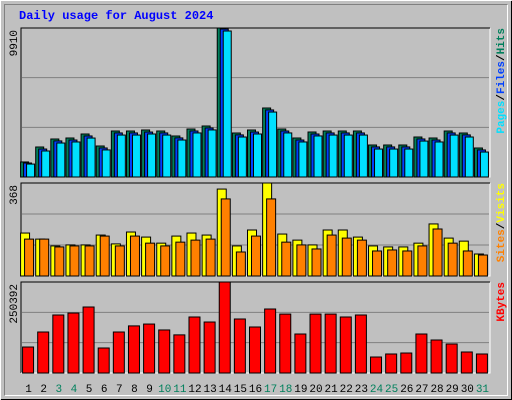 The height and width of the screenshot is (400, 512). What do you see at coordinates (483, 390) in the screenshot?
I see `x-tick-label: 31` at bounding box center [483, 390].